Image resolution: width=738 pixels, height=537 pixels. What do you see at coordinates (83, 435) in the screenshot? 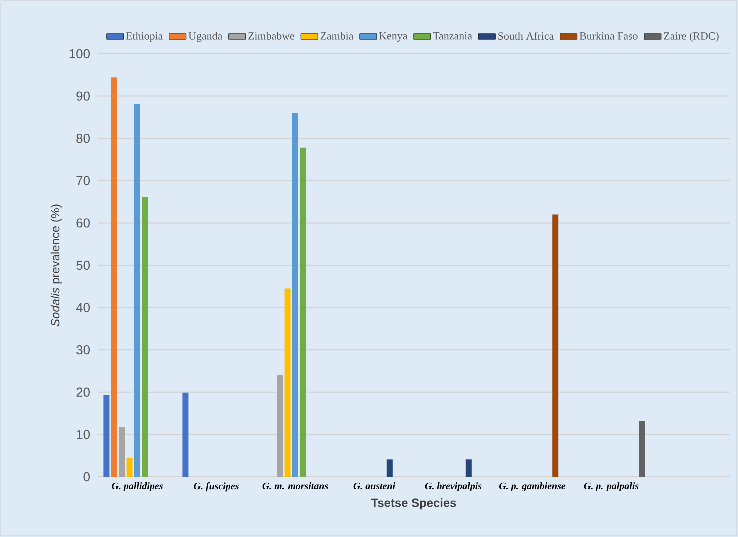
I see `y-tick-label: 10` at bounding box center [83, 435].